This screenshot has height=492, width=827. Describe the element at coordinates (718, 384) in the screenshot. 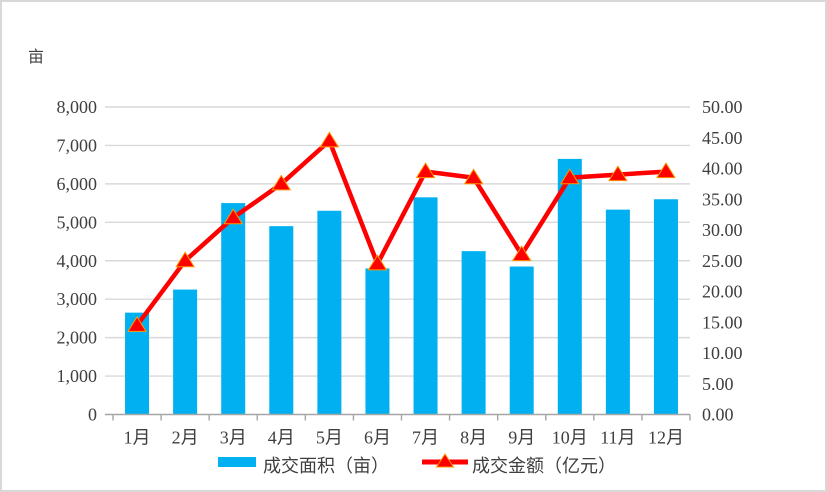

I see `right-axis-tick-label: 5.00` at that location.